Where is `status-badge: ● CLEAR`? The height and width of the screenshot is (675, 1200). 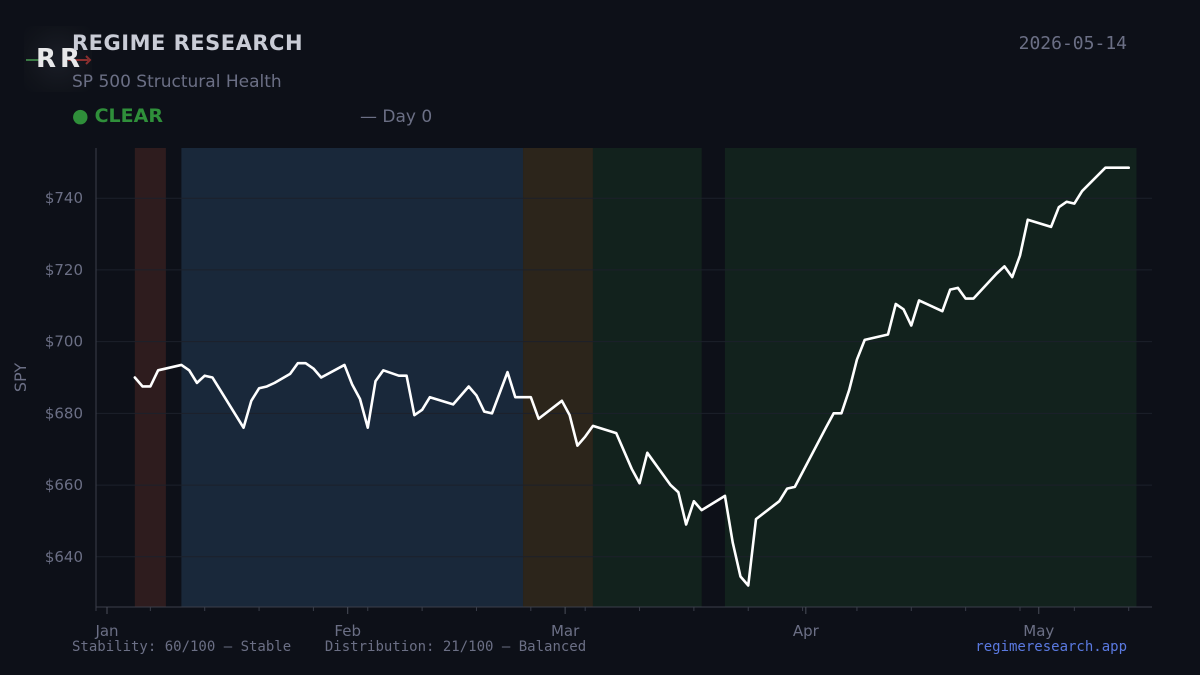
status-badge: ● CLEAR is located at coordinates (117, 116).